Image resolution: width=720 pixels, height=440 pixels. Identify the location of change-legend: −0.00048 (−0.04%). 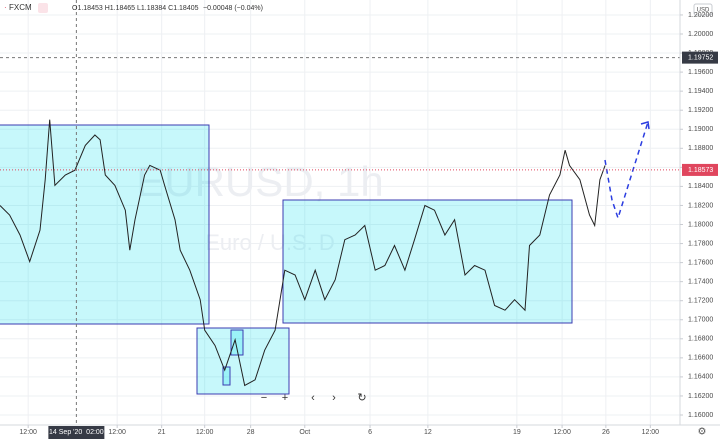
(233, 8).